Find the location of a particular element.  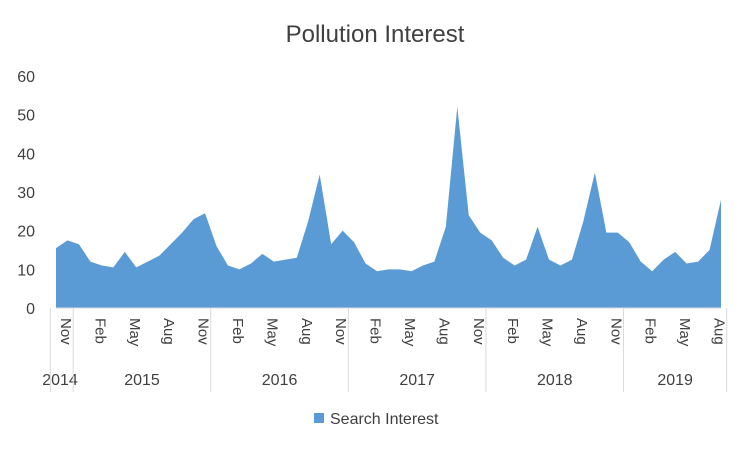

y-tick-label: 30 is located at coordinates (26, 193).